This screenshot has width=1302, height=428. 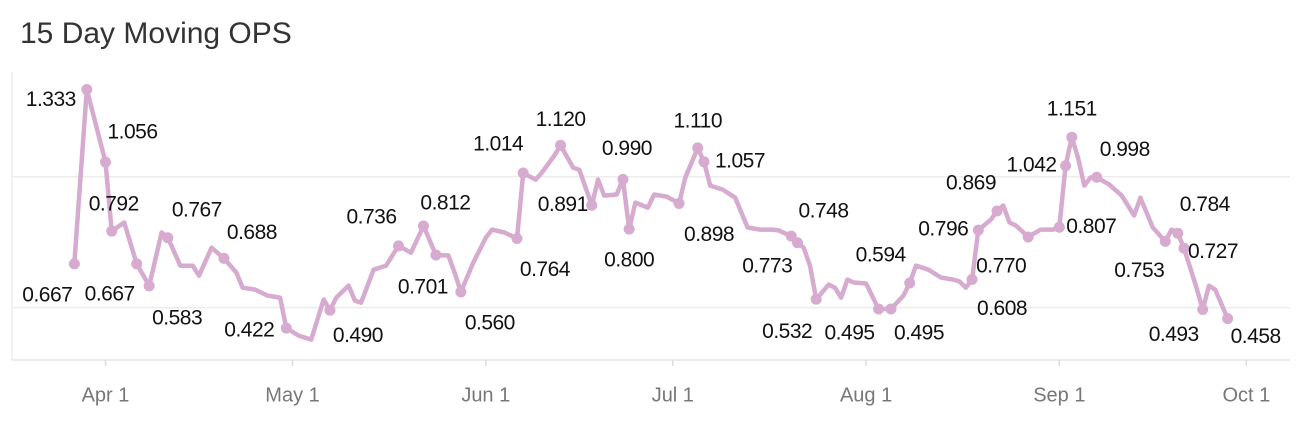 I want to click on x-tick-label: Jun 1, so click(x=485, y=395).